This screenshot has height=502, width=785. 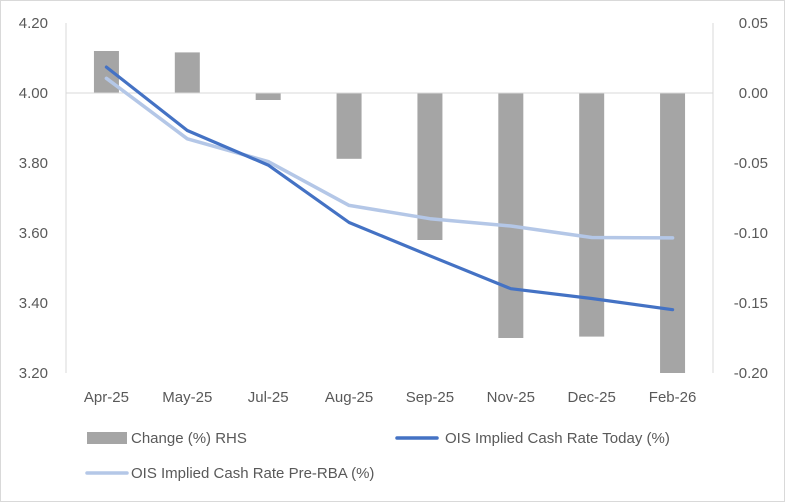 I want to click on left-tick-label: 4.20, so click(x=33, y=23).